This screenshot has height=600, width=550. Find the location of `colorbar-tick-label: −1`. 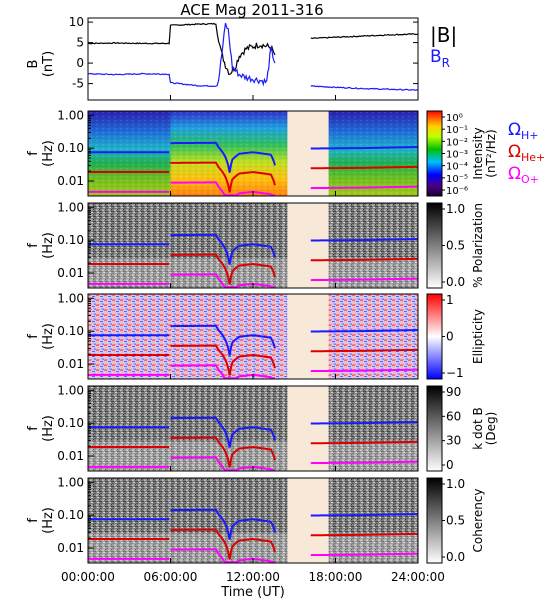

colorbar-tick-label: −1 is located at coordinates (455, 373).